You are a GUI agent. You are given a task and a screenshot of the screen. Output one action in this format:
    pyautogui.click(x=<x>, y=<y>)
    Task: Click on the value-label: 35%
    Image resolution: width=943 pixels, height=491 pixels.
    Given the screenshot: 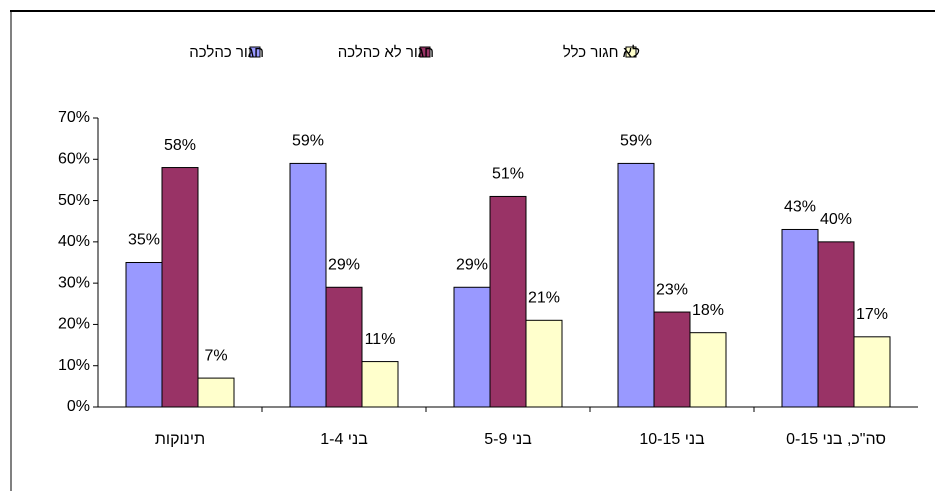 What is the action you would take?
    pyautogui.click(x=144, y=240)
    